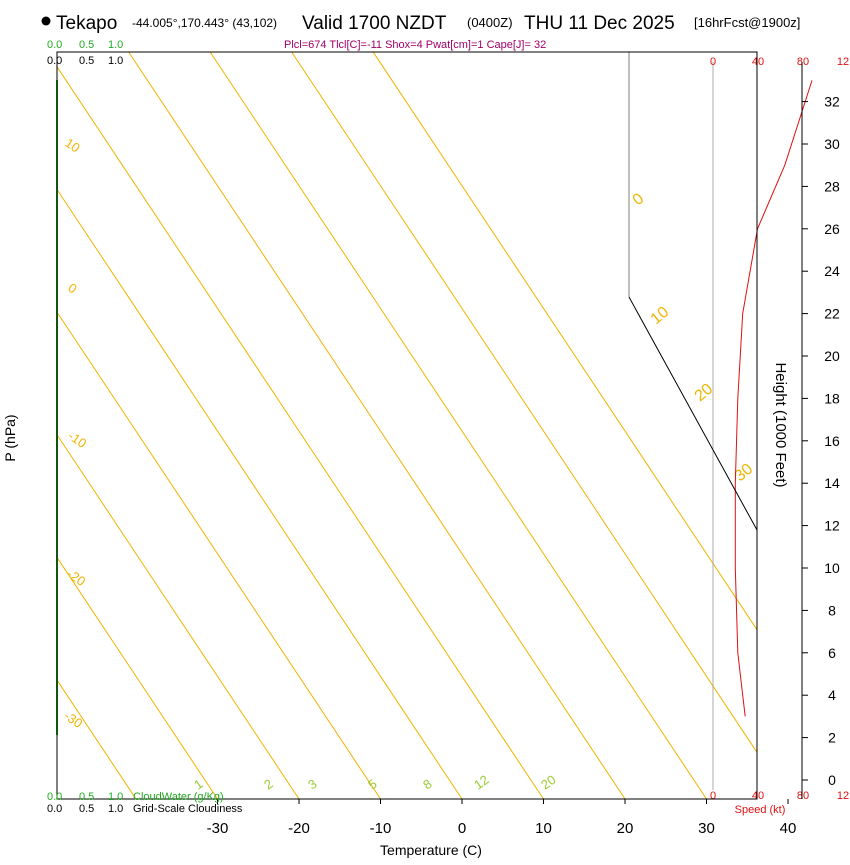  What do you see at coordinates (832, 144) in the screenshot?
I see `height-tick-label: 30` at bounding box center [832, 144].